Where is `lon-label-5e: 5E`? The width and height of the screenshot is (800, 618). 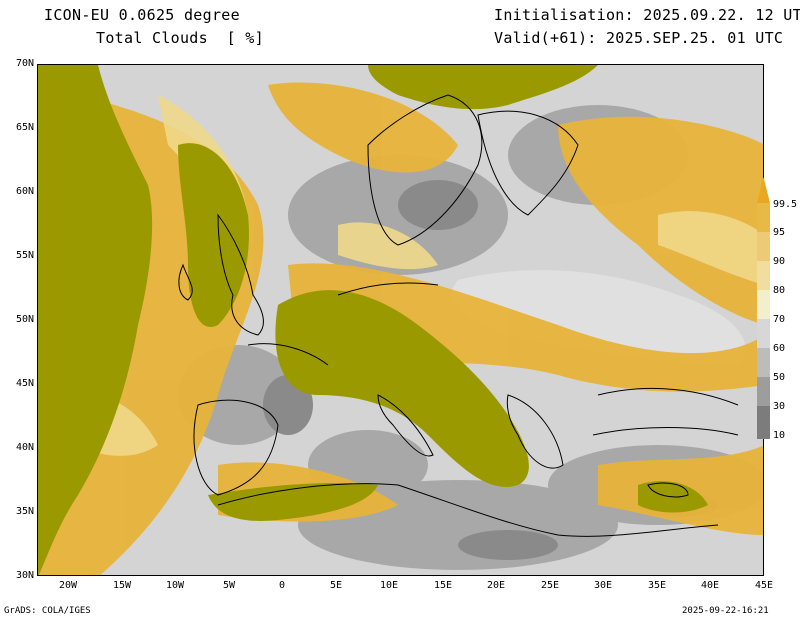
lon-label-5e: 5E is located at coordinates (336, 585).